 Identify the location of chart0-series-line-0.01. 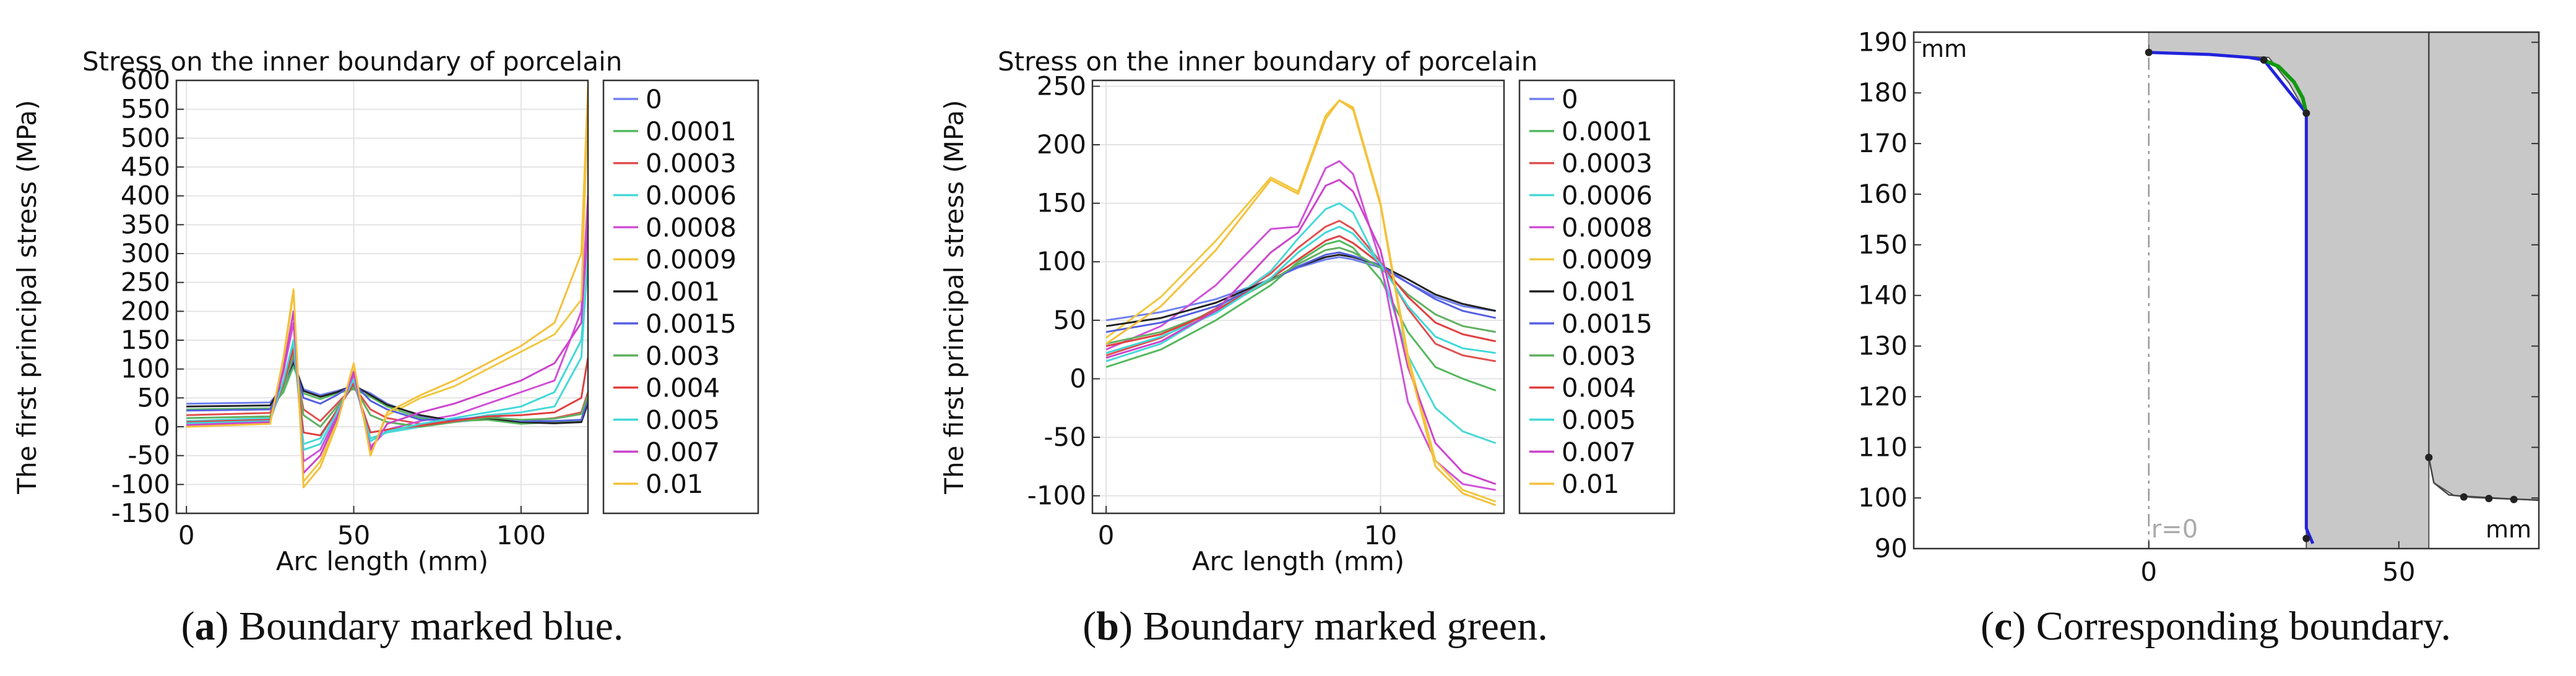
(387, 287).